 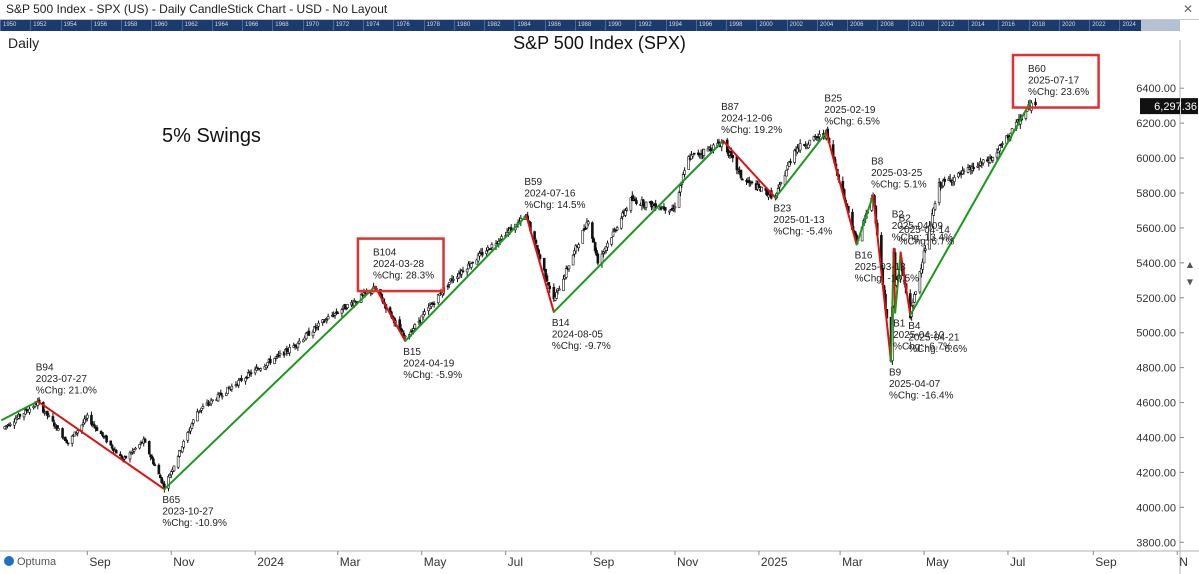 I want to click on timeline-year: 1966, so click(x=257, y=25).